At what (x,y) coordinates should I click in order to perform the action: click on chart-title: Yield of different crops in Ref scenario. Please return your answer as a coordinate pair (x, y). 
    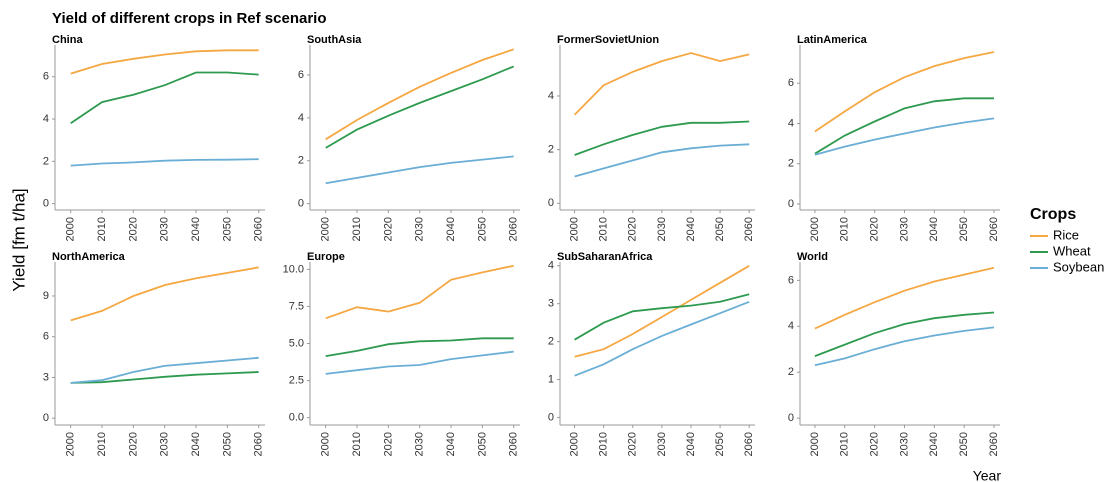
    Looking at the image, I should click on (189, 18).